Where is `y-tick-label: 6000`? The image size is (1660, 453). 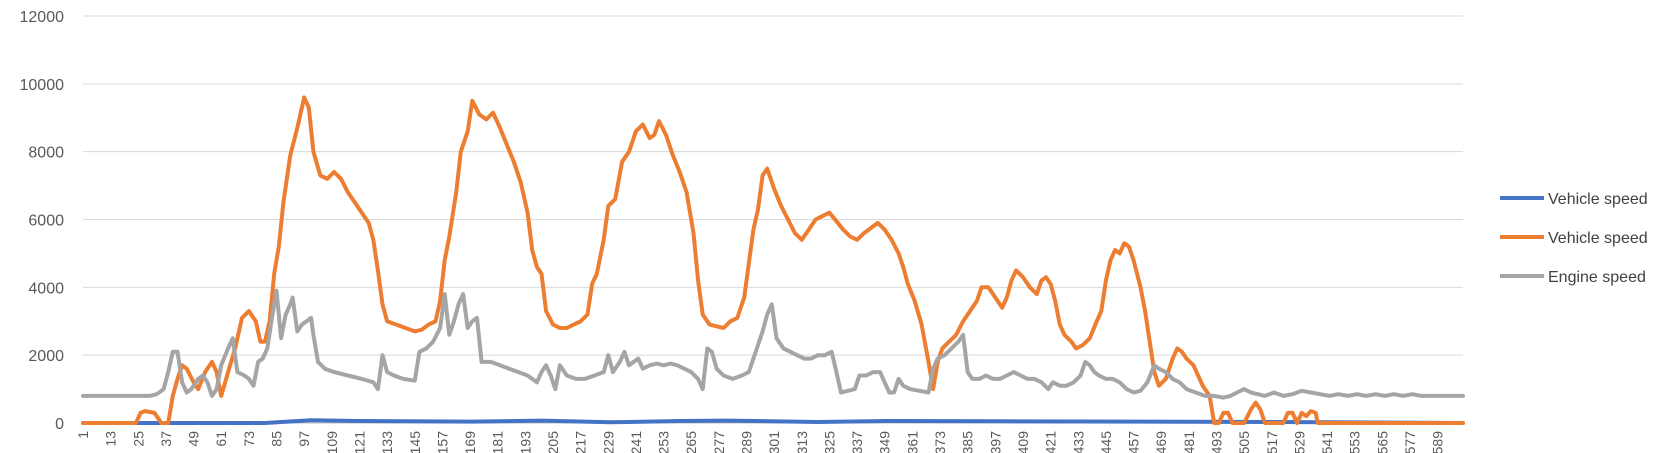 y-tick-label: 6000 is located at coordinates (46, 221).